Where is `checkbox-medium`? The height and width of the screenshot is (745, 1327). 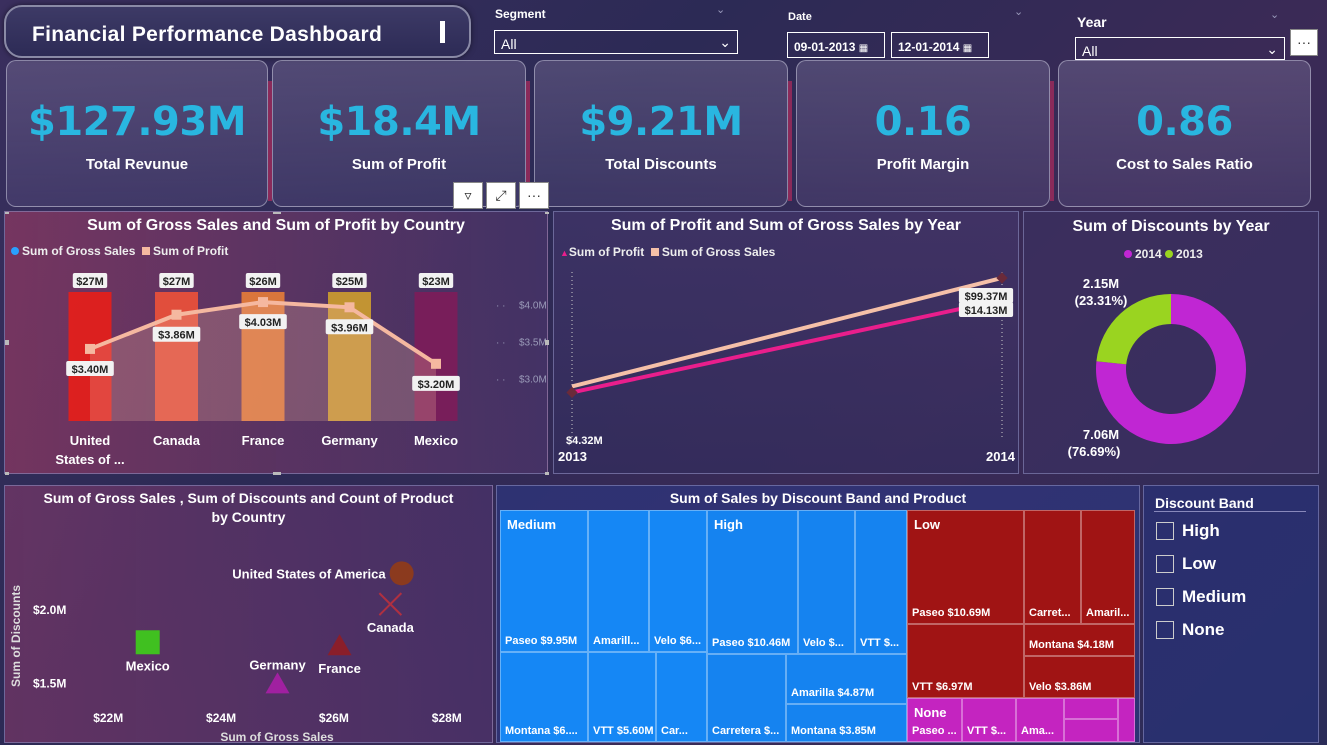 checkbox-medium is located at coordinates (1165, 597).